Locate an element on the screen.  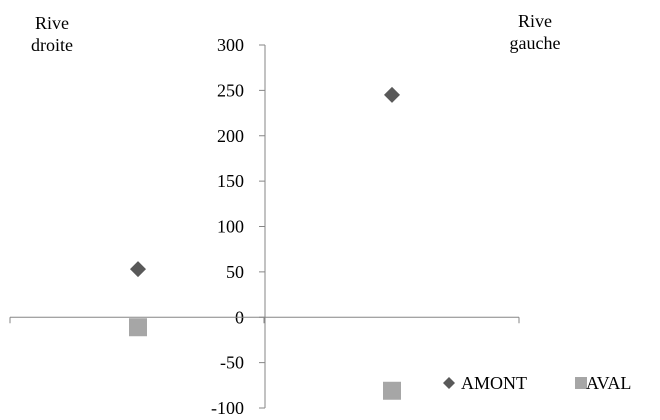
legend-marker-amont is located at coordinates (449, 383).